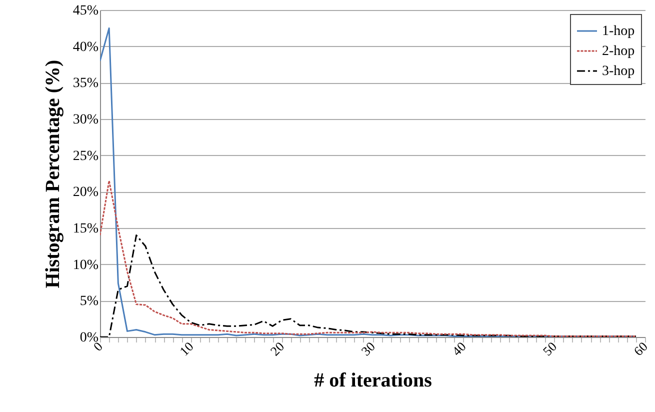 This screenshot has width=655, height=412. I want to click on legend-label: 1-hop, so click(618, 31).